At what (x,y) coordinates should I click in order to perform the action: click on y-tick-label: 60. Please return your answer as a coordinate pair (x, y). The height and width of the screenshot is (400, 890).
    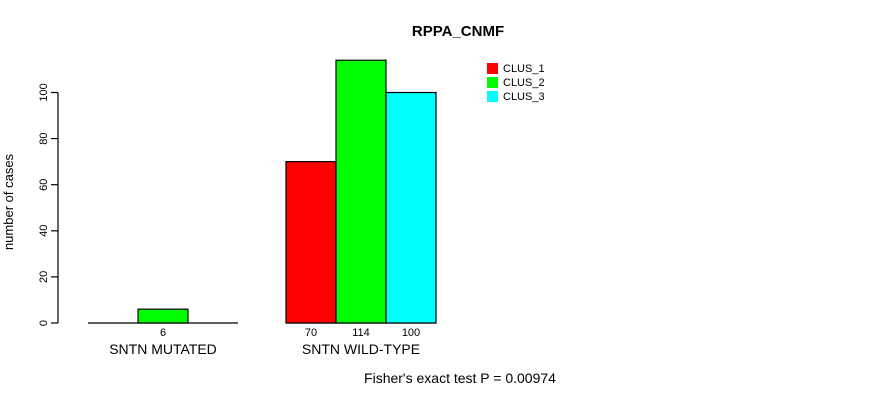
    Looking at the image, I should click on (44, 185).